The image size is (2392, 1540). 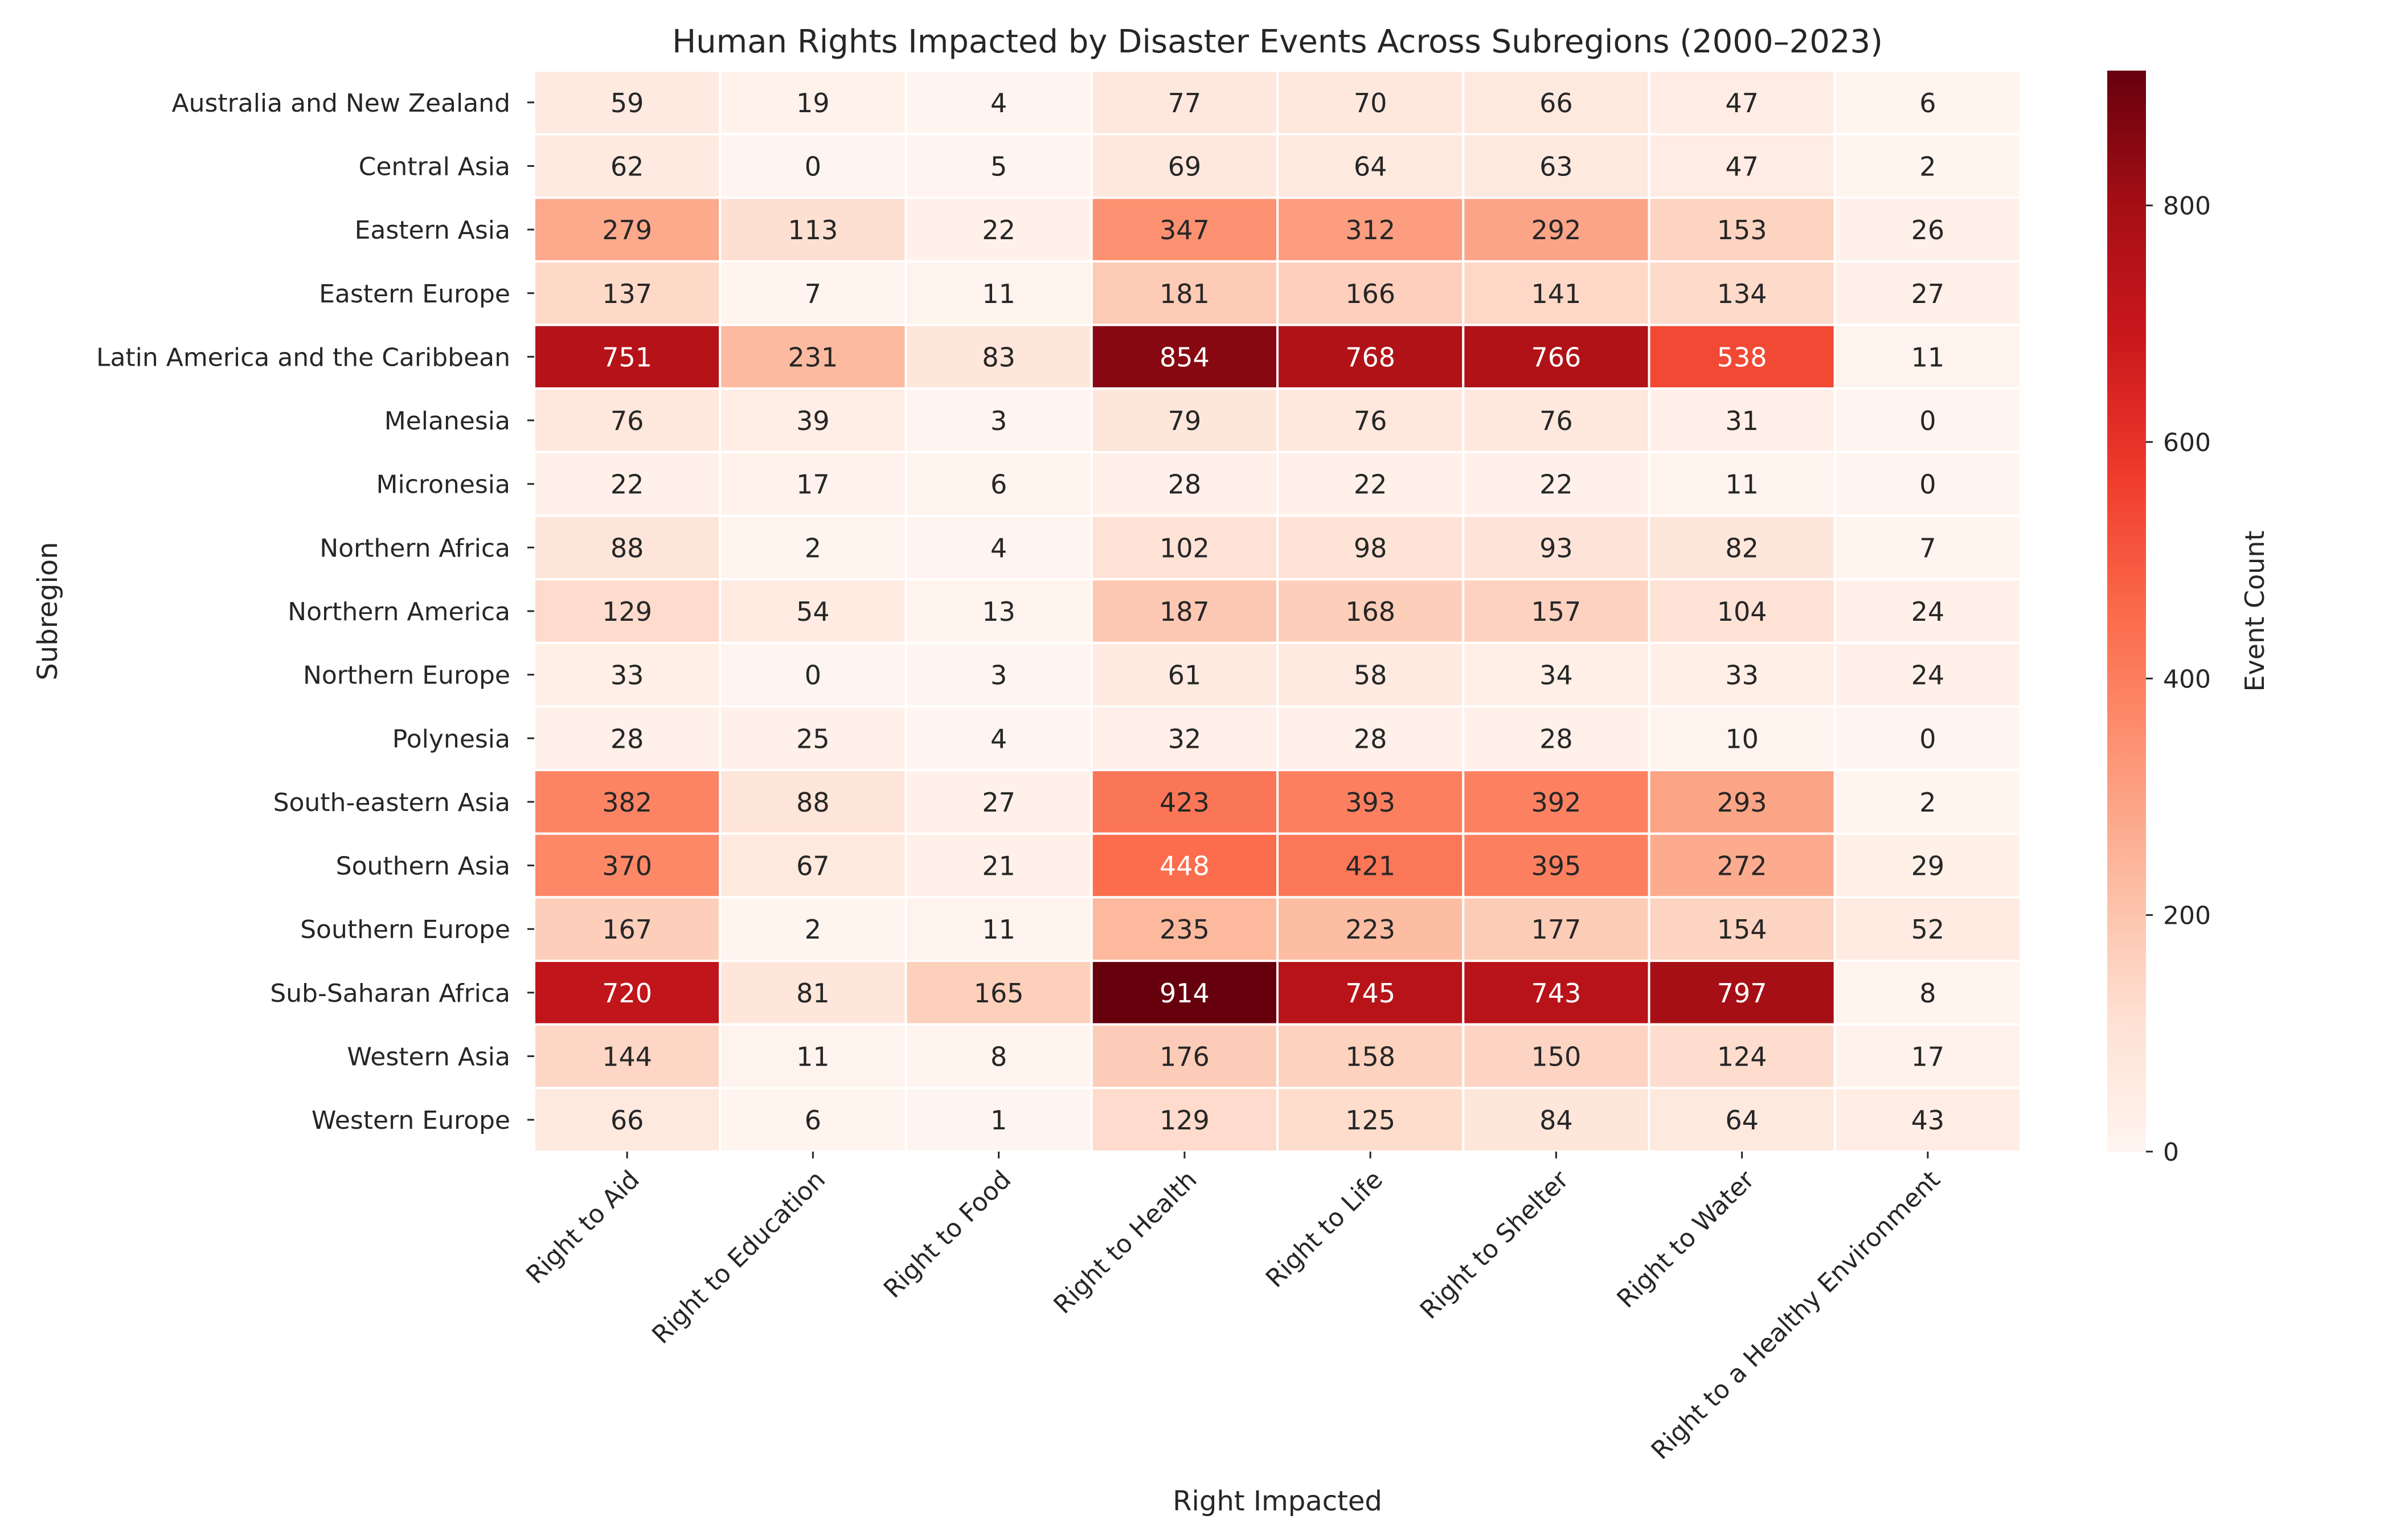 I want to click on row-label: Northern America, so click(x=399, y=611).